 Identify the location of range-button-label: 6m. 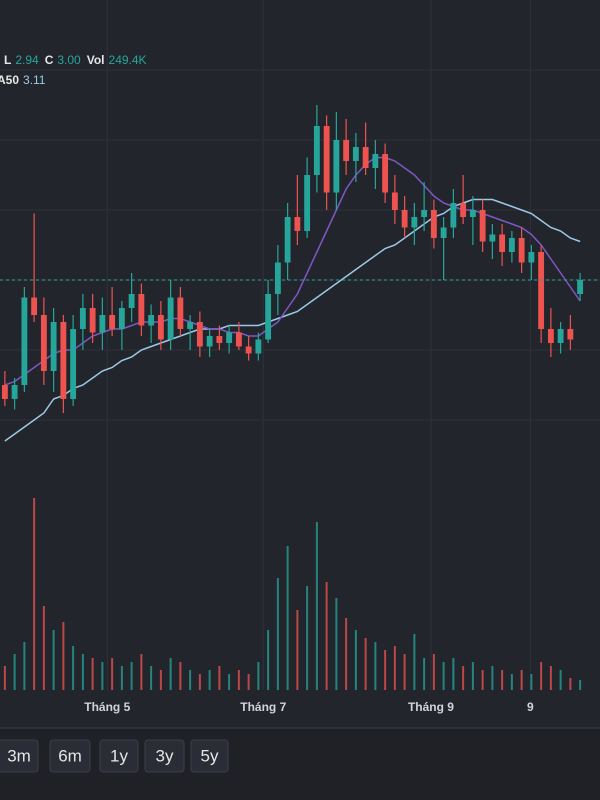
(70, 755).